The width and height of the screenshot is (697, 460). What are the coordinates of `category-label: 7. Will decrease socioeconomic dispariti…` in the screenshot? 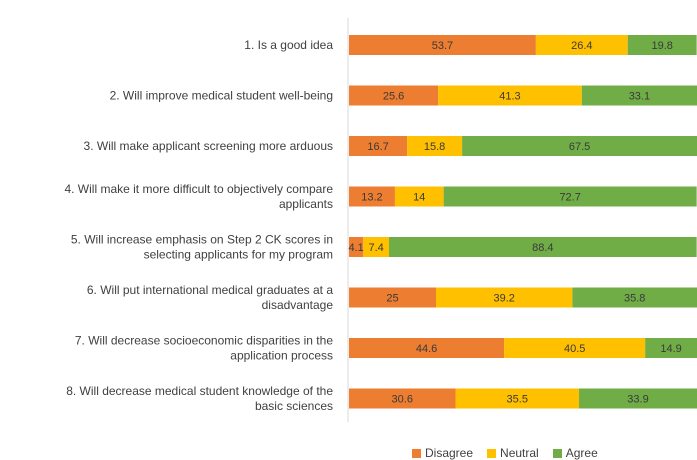 It's located at (204, 348).